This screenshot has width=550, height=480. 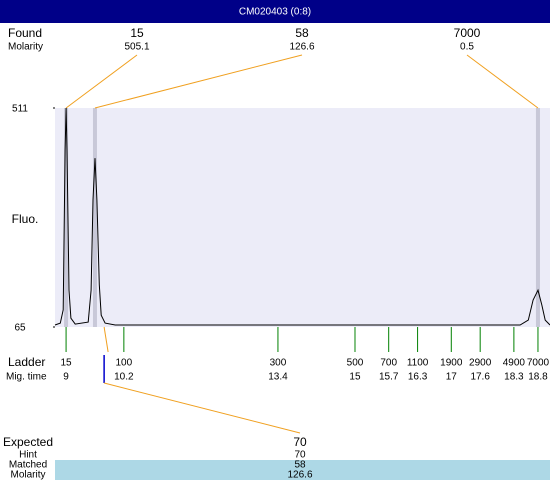 What do you see at coordinates (106, 339) in the screenshot?
I see `expected-bracket` at bounding box center [106, 339].